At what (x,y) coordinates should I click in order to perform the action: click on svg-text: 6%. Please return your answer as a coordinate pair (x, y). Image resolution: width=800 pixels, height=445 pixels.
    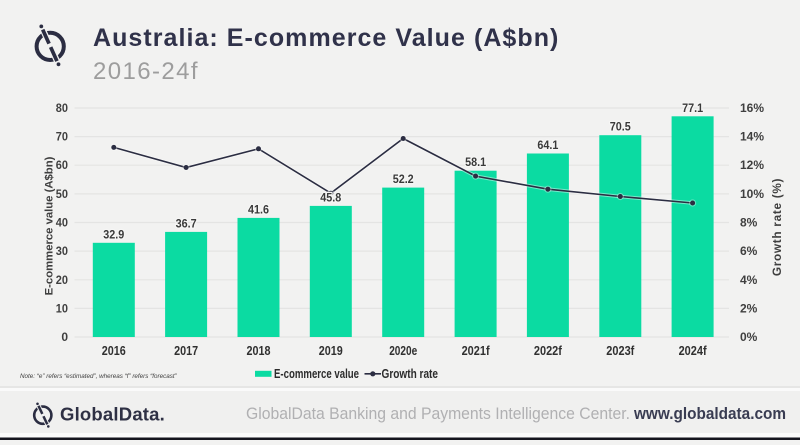
    Looking at the image, I should click on (749, 251).